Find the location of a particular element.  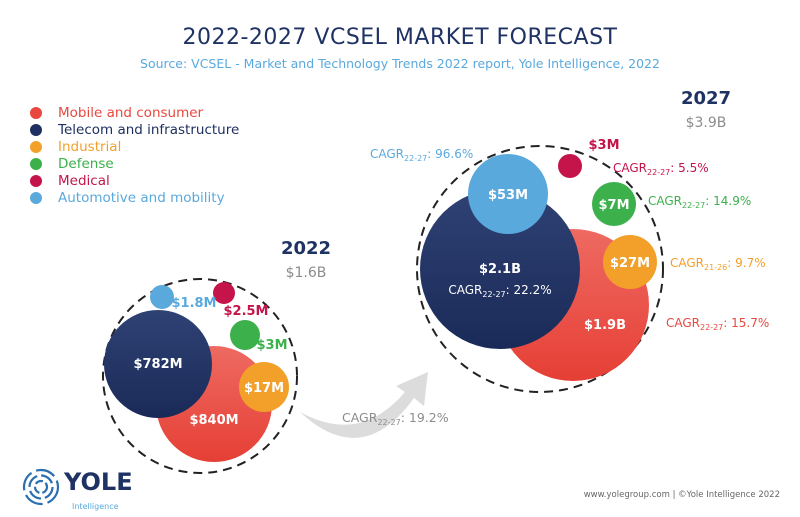

bubble-2027-telecom-and-infrastructure is located at coordinates (500, 269).